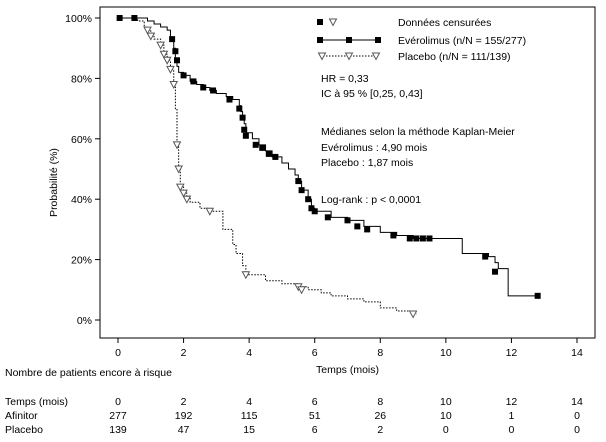  I want to click on x-tick-label: 0, so click(118, 353).